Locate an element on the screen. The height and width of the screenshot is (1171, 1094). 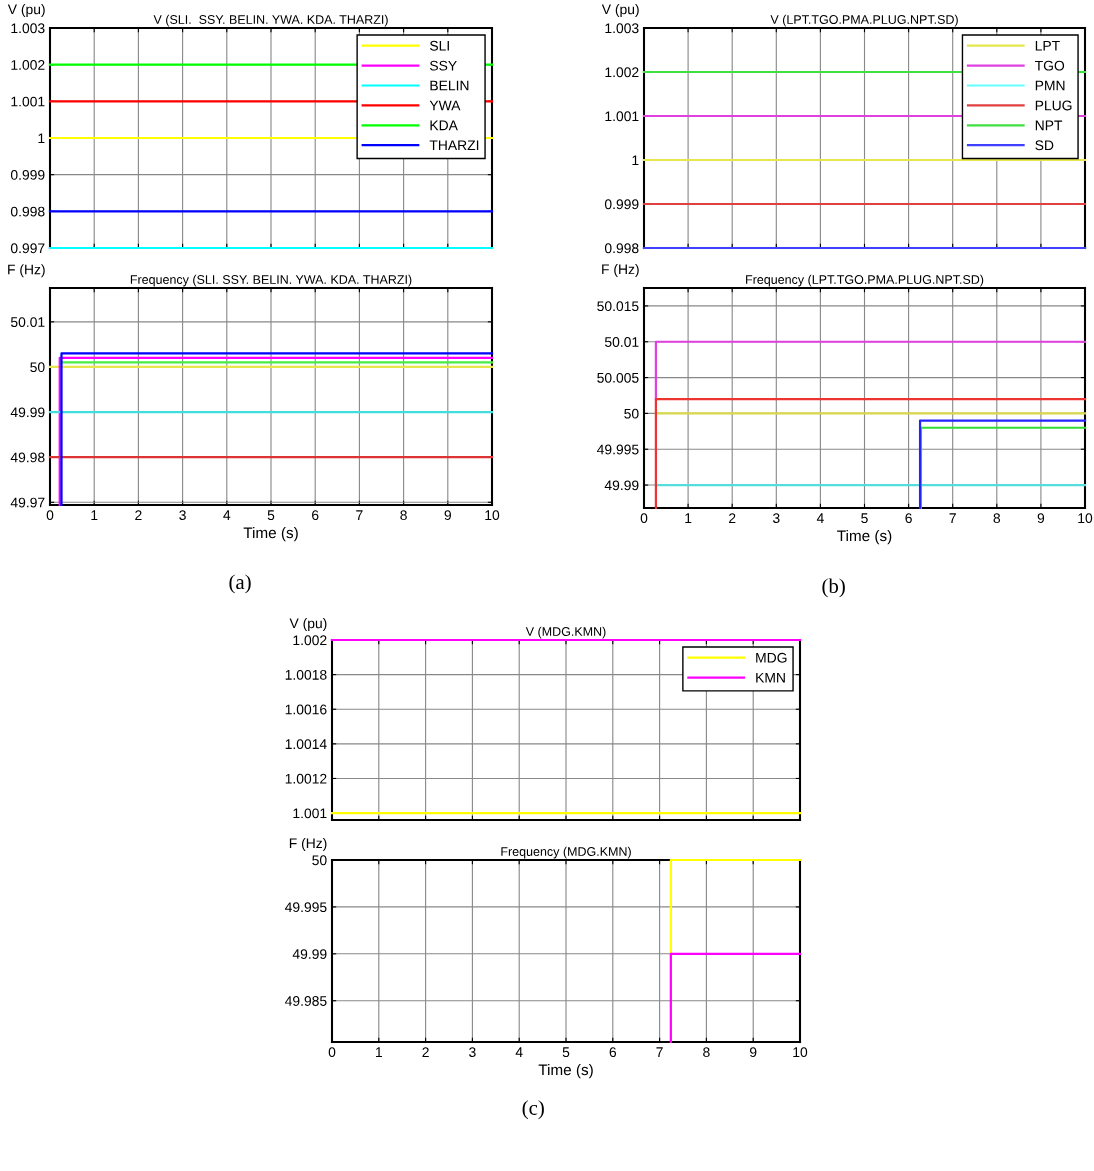
legend-label: NPT is located at coordinates (1049, 125).